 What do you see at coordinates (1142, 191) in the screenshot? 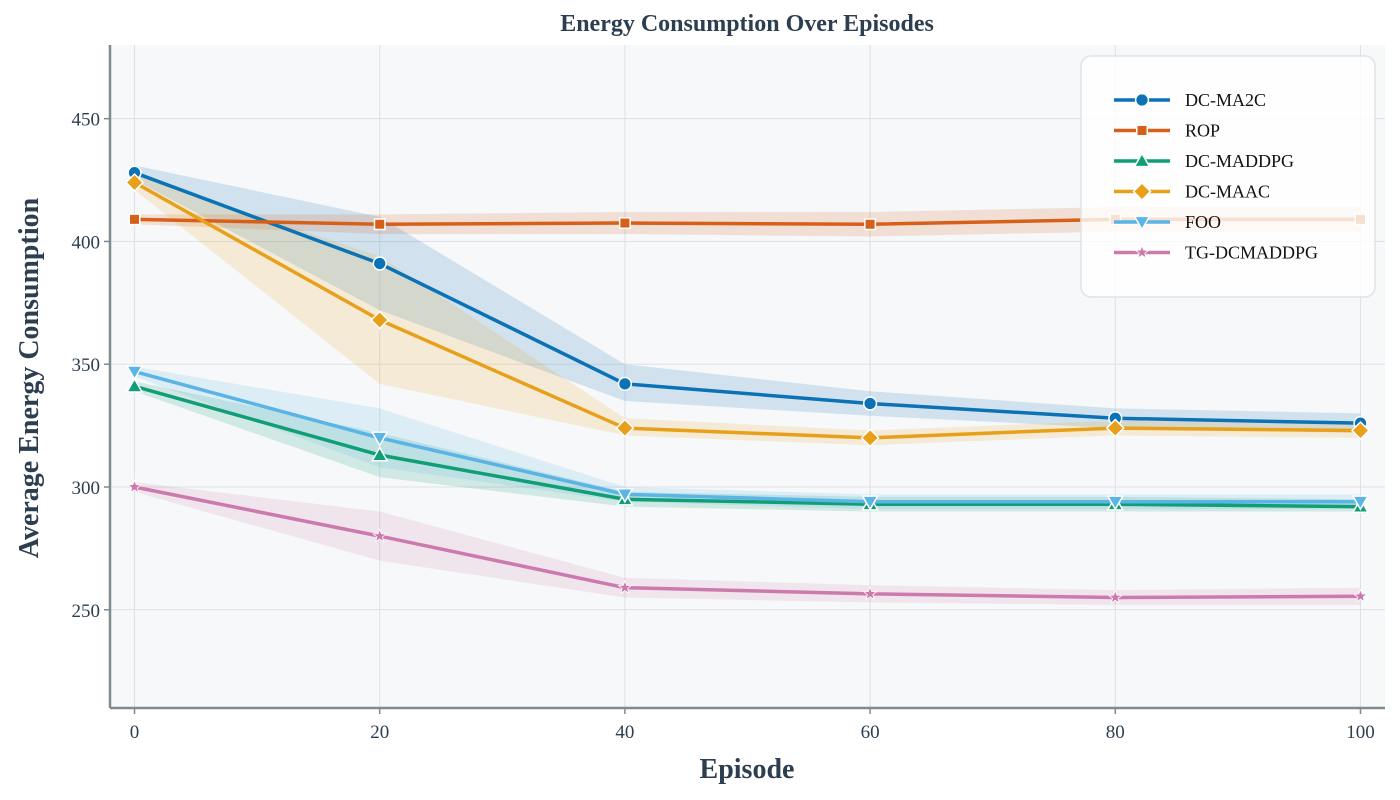
I see `legend-marker-dc-maac` at bounding box center [1142, 191].